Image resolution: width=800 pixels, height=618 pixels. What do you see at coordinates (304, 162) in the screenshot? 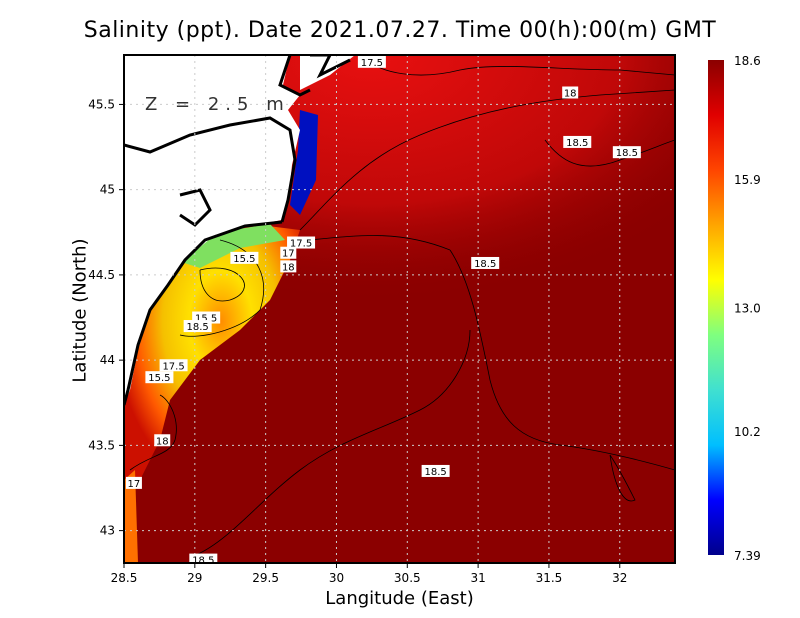
I see `freshwater-zone` at bounding box center [304, 162].